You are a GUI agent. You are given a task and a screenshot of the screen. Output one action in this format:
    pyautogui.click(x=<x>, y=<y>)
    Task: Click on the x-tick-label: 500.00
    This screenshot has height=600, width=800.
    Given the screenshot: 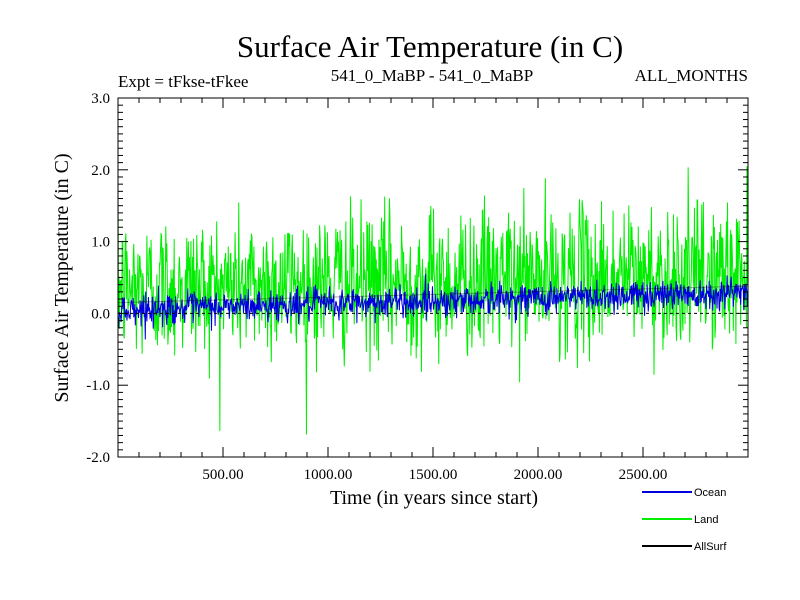 What is the action you would take?
    pyautogui.click(x=222, y=475)
    